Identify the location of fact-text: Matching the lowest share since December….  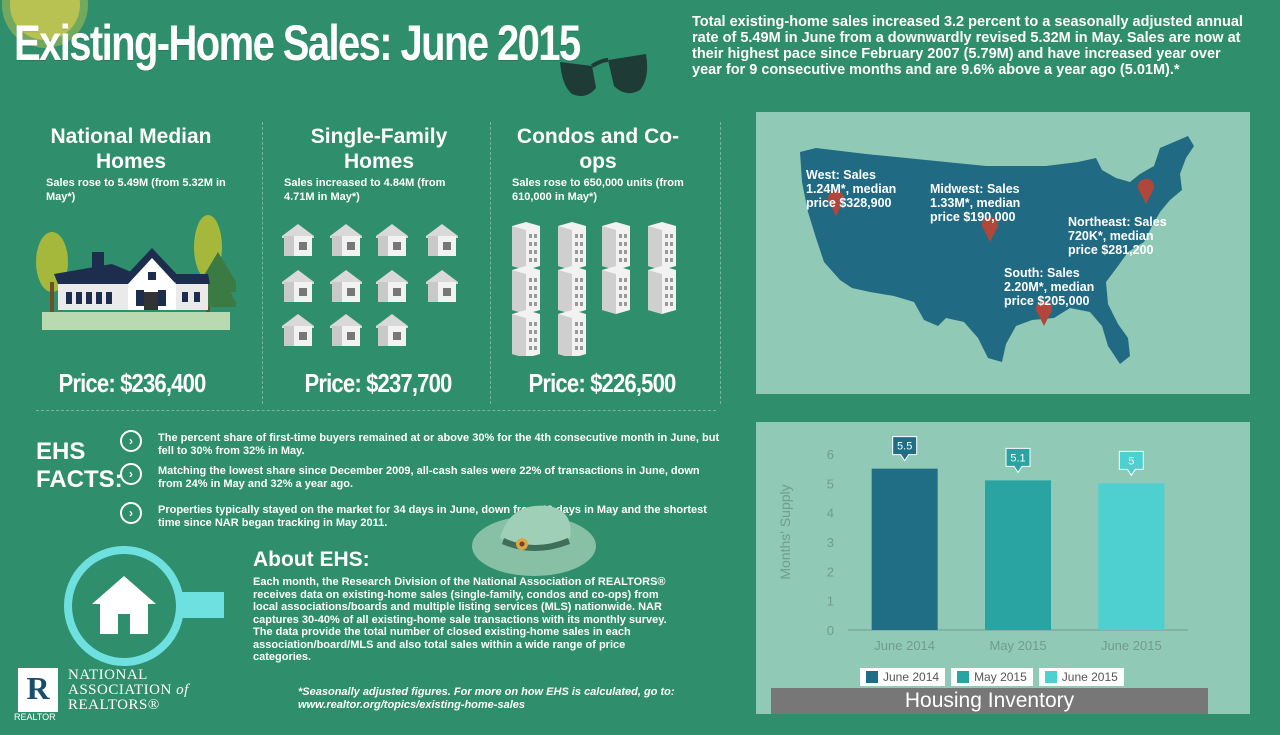
(429, 477).